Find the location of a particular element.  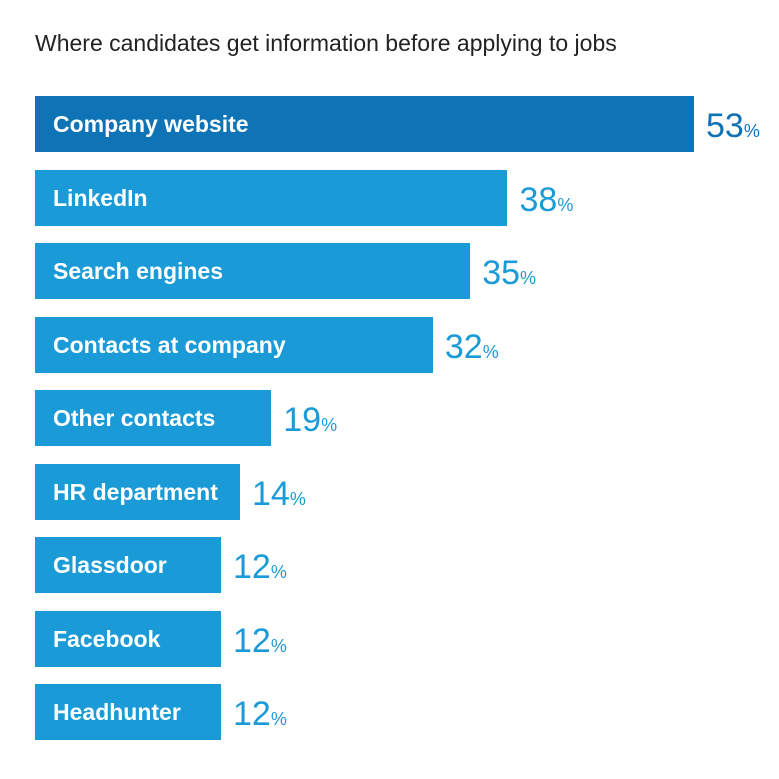

bar-label: HR department is located at coordinates (135, 491).